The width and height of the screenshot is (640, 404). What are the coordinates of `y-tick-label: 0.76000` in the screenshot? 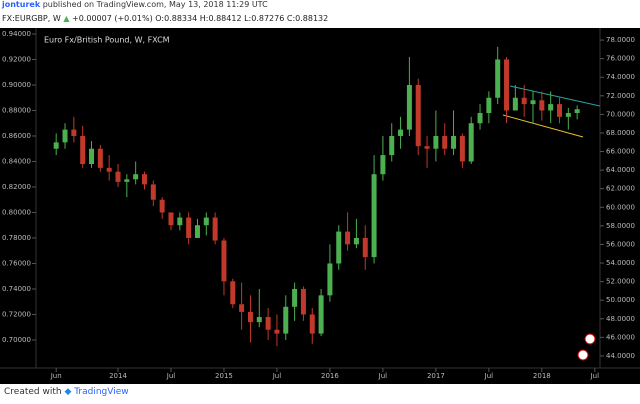 It's located at (16, 263).